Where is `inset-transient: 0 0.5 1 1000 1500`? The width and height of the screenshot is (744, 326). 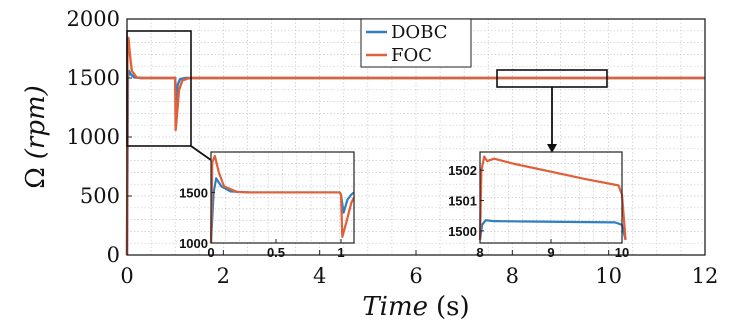 inset-transient: 0 0.5 1 1000 1500 is located at coordinates (267, 205).